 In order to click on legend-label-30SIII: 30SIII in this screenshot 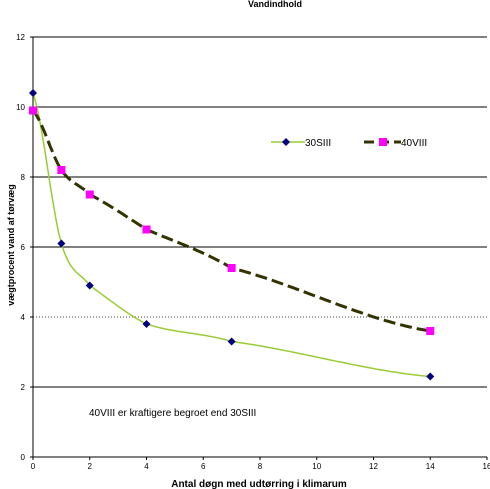, I will do `click(318, 143)`.